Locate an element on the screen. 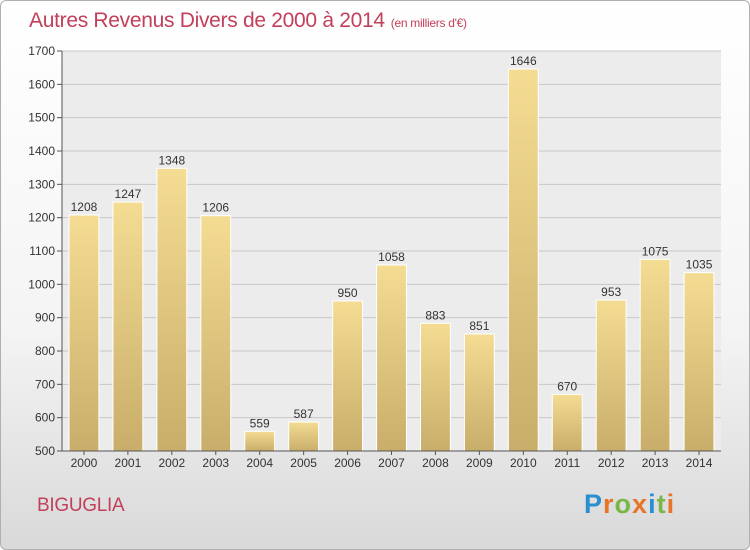  y-tick-label: 1700 is located at coordinates (41, 51).